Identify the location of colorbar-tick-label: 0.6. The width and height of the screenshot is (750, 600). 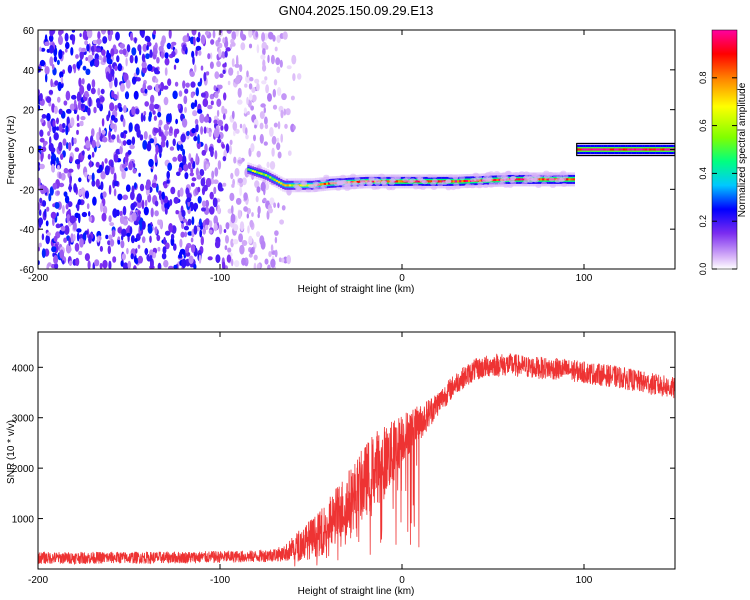
(703, 125).